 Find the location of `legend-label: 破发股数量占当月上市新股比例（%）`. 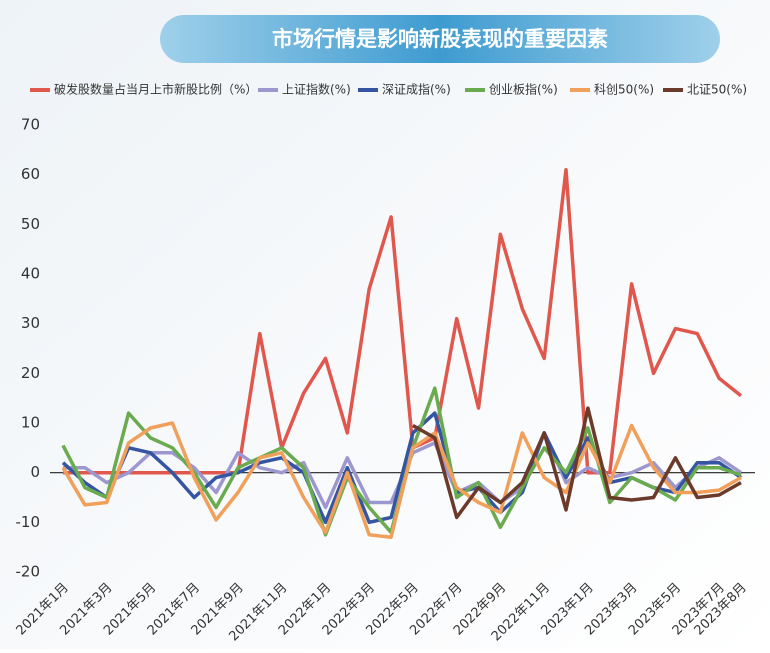

legend-label: 破发股数量占当月上市新股比例（%） is located at coordinates (155, 89).